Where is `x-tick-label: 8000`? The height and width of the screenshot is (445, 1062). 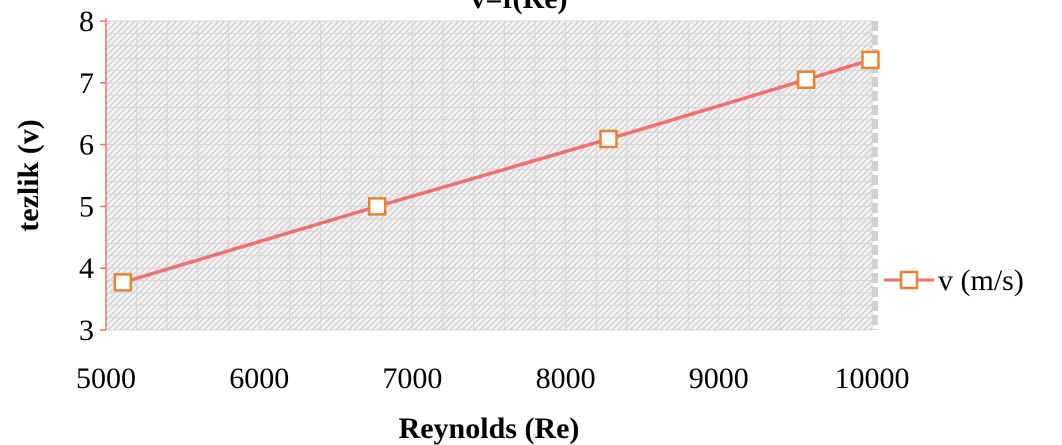
x-tick-label: 8000 is located at coordinates (566, 378).